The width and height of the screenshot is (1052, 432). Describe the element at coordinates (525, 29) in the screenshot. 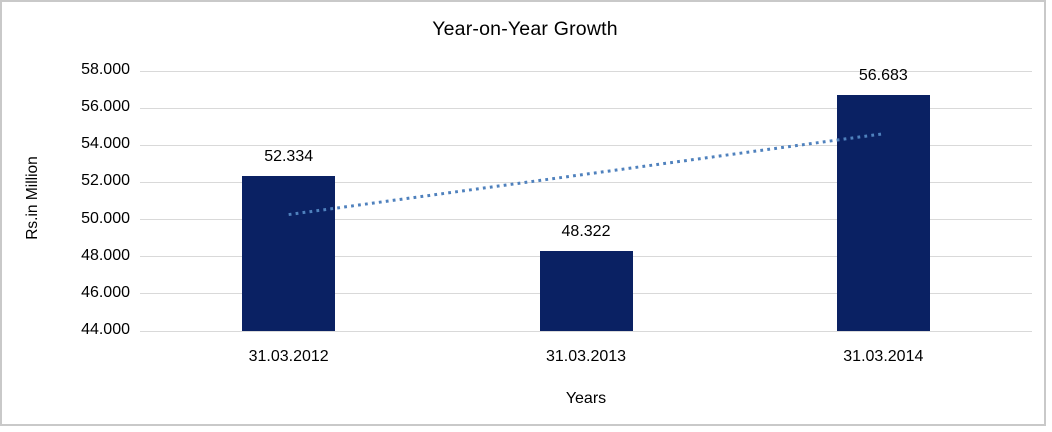

I see `chart-title: Year-on-Year Growth` at that location.